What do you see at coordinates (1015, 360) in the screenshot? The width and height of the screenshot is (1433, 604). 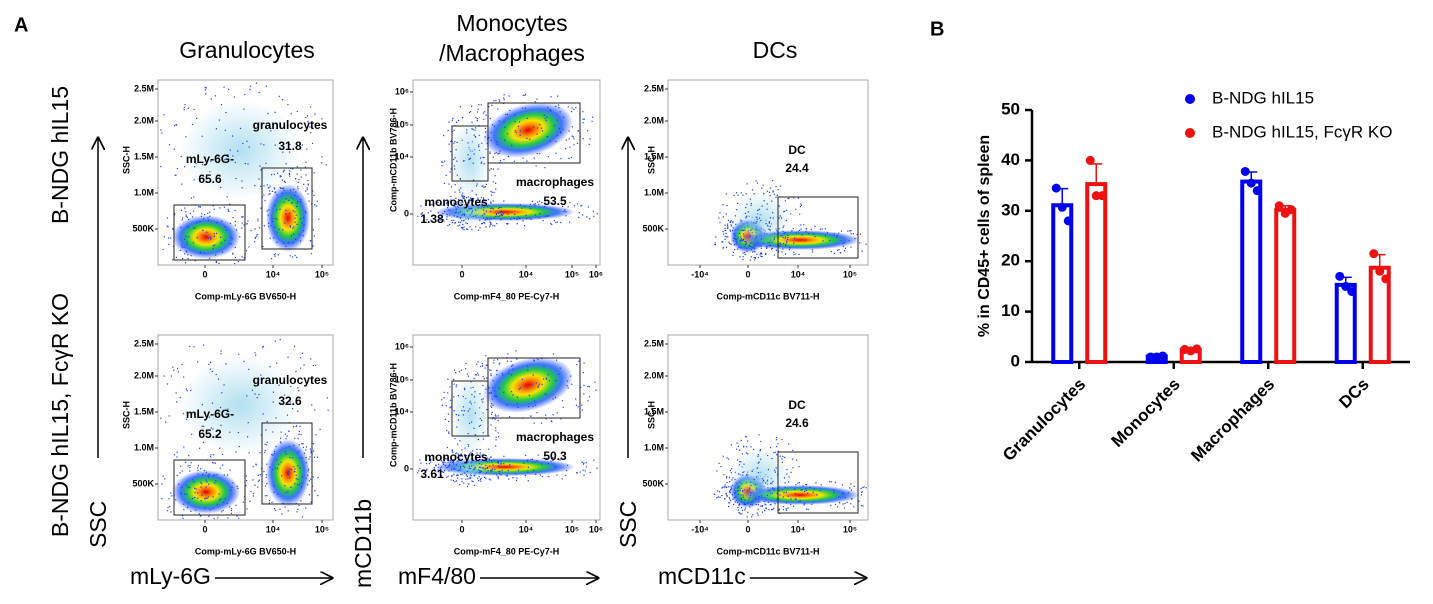 I see `y-tick-label: 0` at bounding box center [1015, 360].